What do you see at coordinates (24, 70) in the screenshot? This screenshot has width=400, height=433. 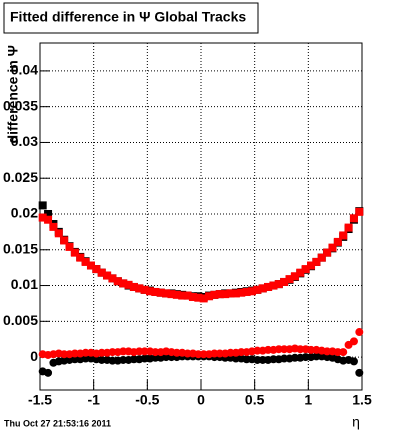 I see `y-tick-label: 0.04` at bounding box center [24, 70].